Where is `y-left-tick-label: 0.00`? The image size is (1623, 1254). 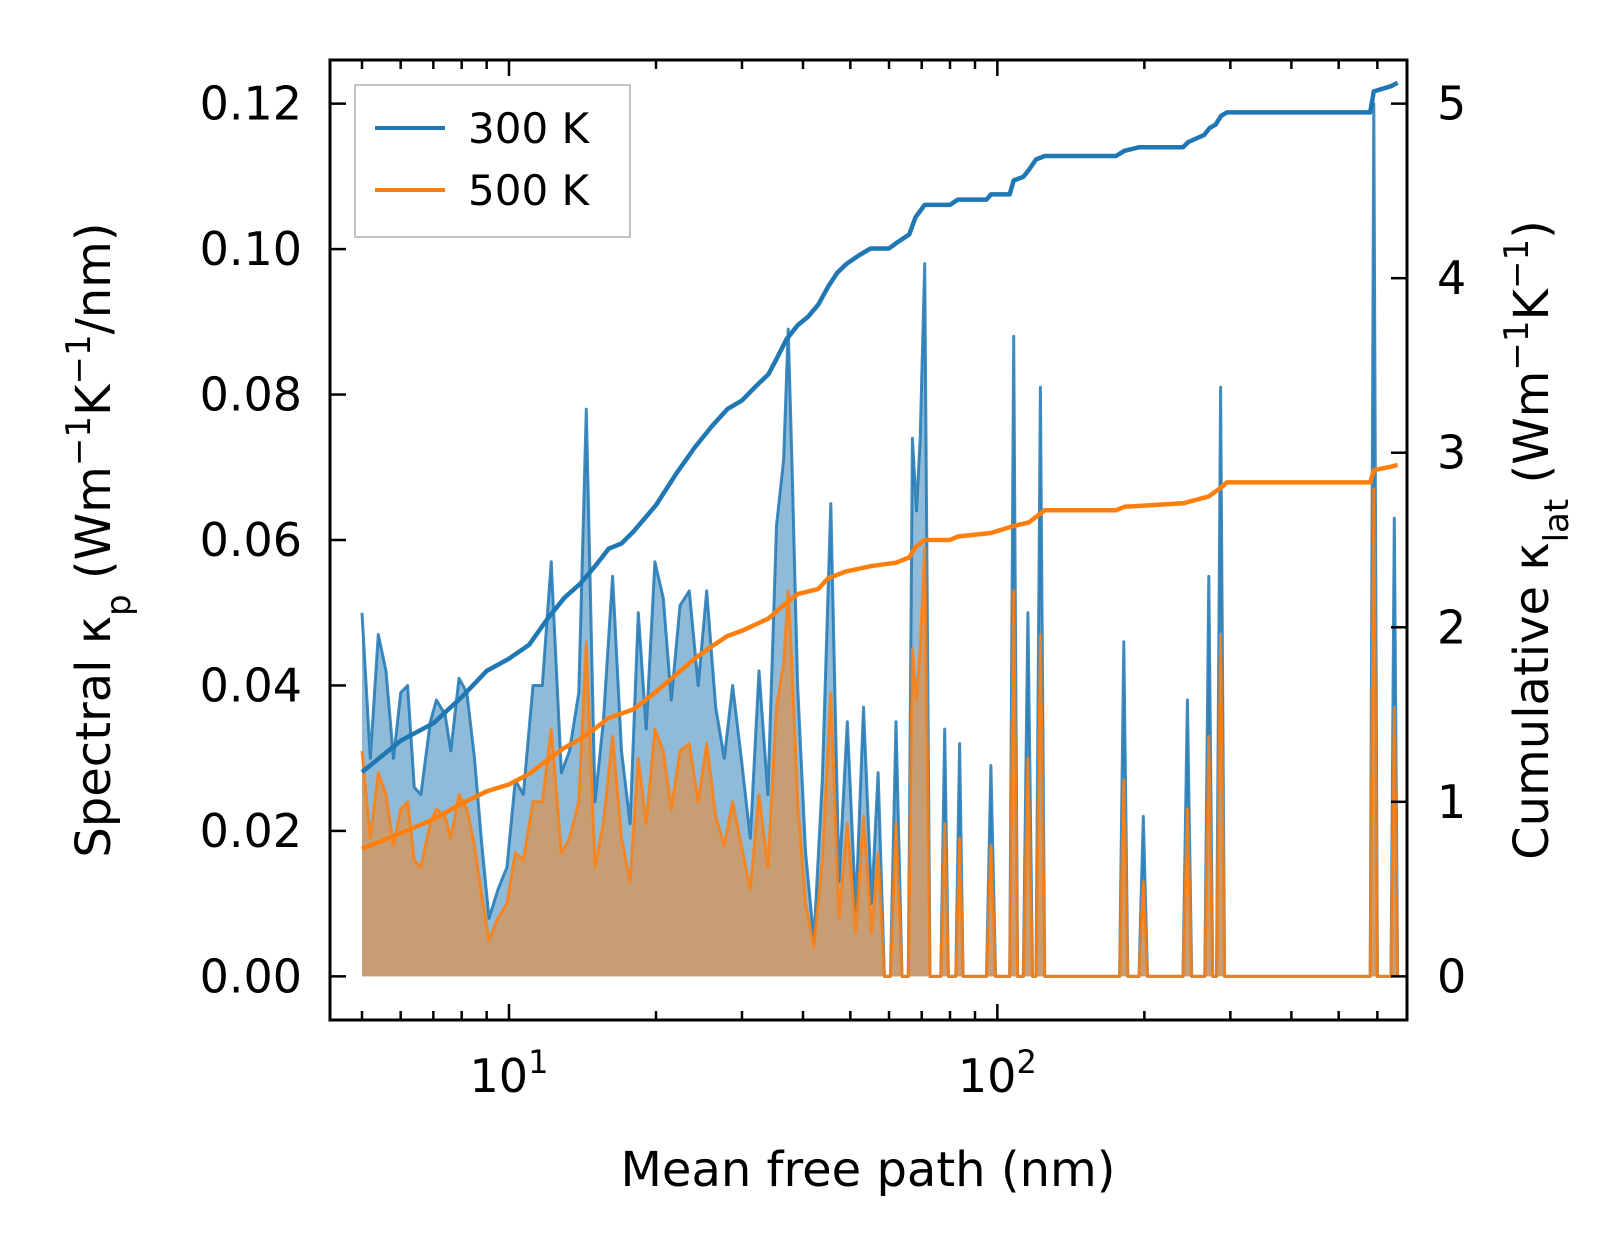
y-left-tick-label: 0.00 is located at coordinates (251, 976).